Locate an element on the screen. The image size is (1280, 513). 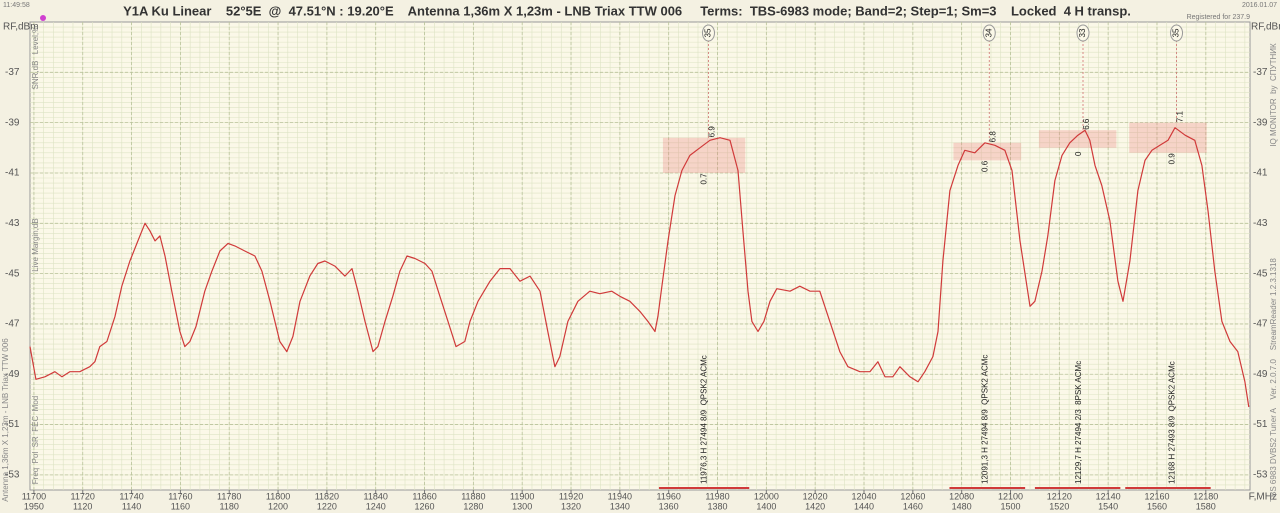
y-tick-label: -49 is located at coordinates (12, 374).